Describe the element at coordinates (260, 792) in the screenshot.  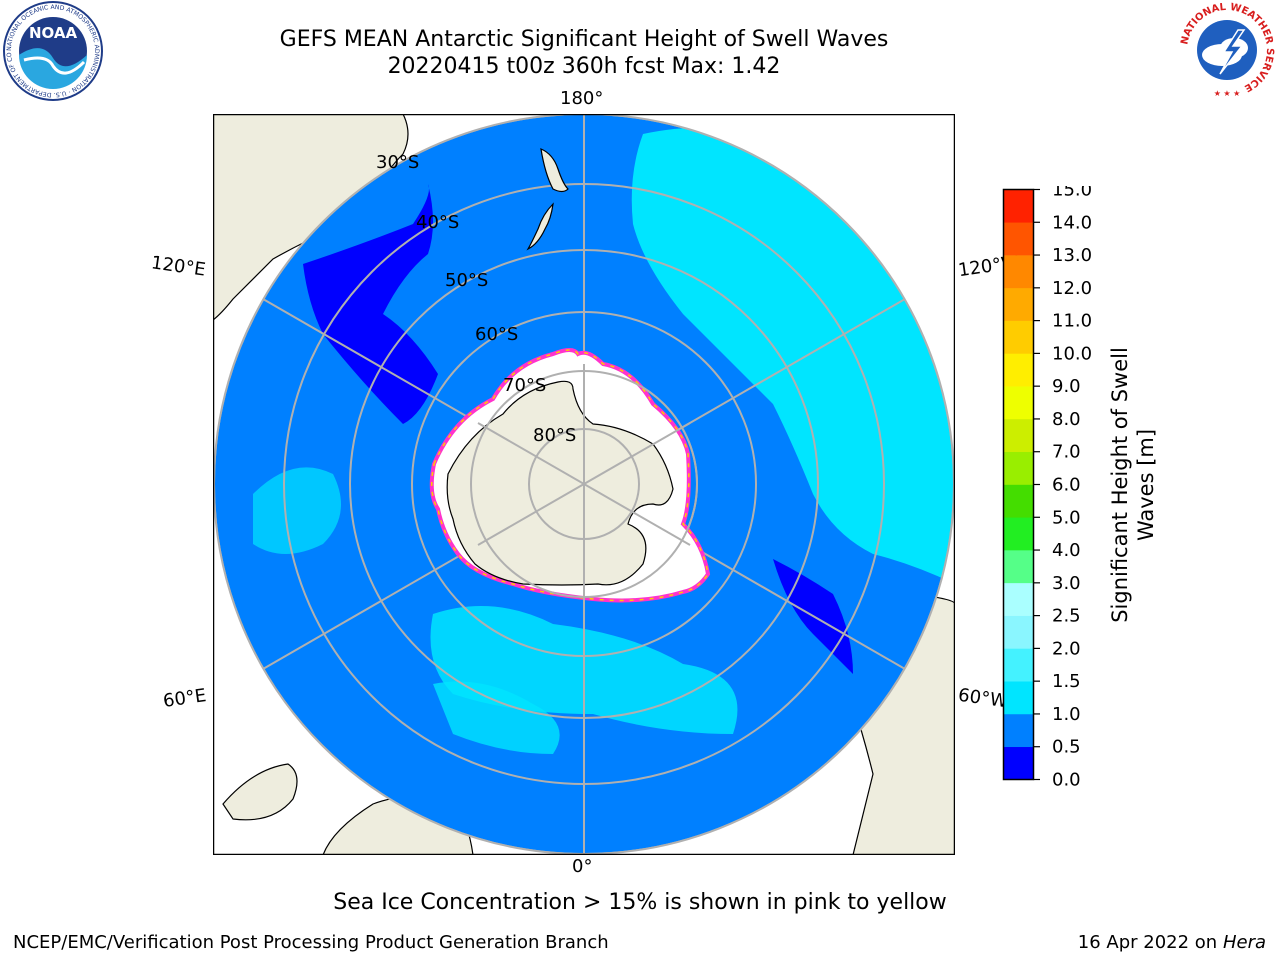
I see `madagascar-land` at that location.